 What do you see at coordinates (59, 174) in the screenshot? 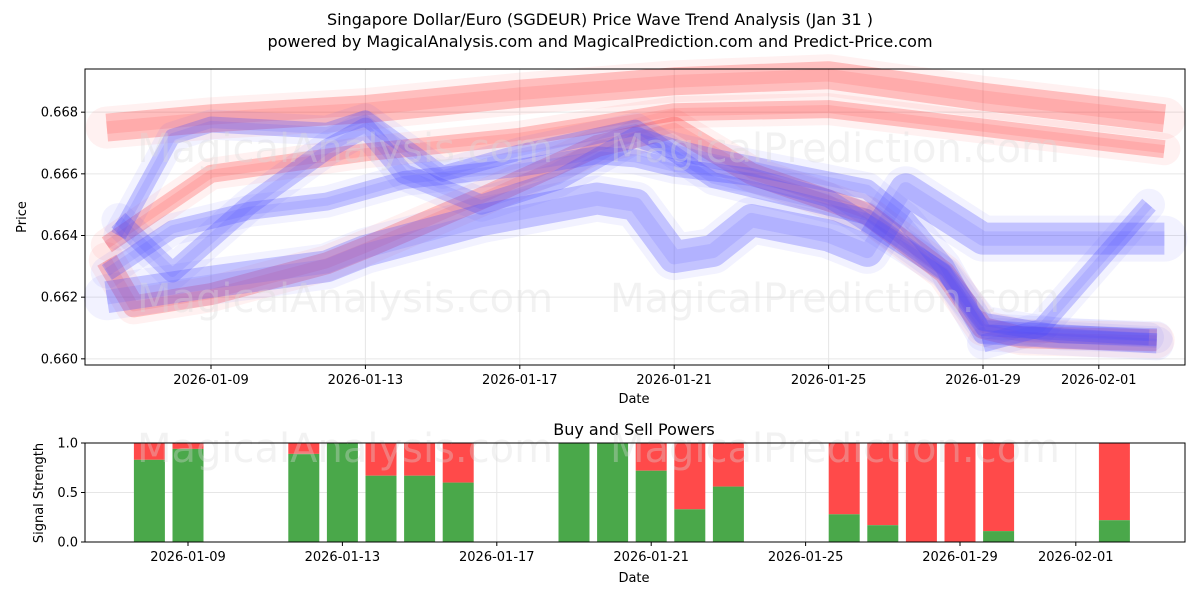
I see `price-y-tick-label: 0.666` at bounding box center [59, 174].